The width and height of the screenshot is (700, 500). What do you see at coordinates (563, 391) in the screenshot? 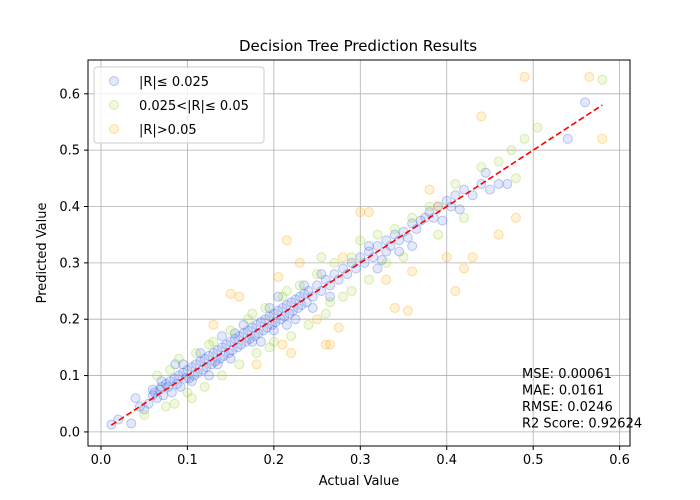
I see `metric-text: MAE: 0.0161` at bounding box center [563, 391].